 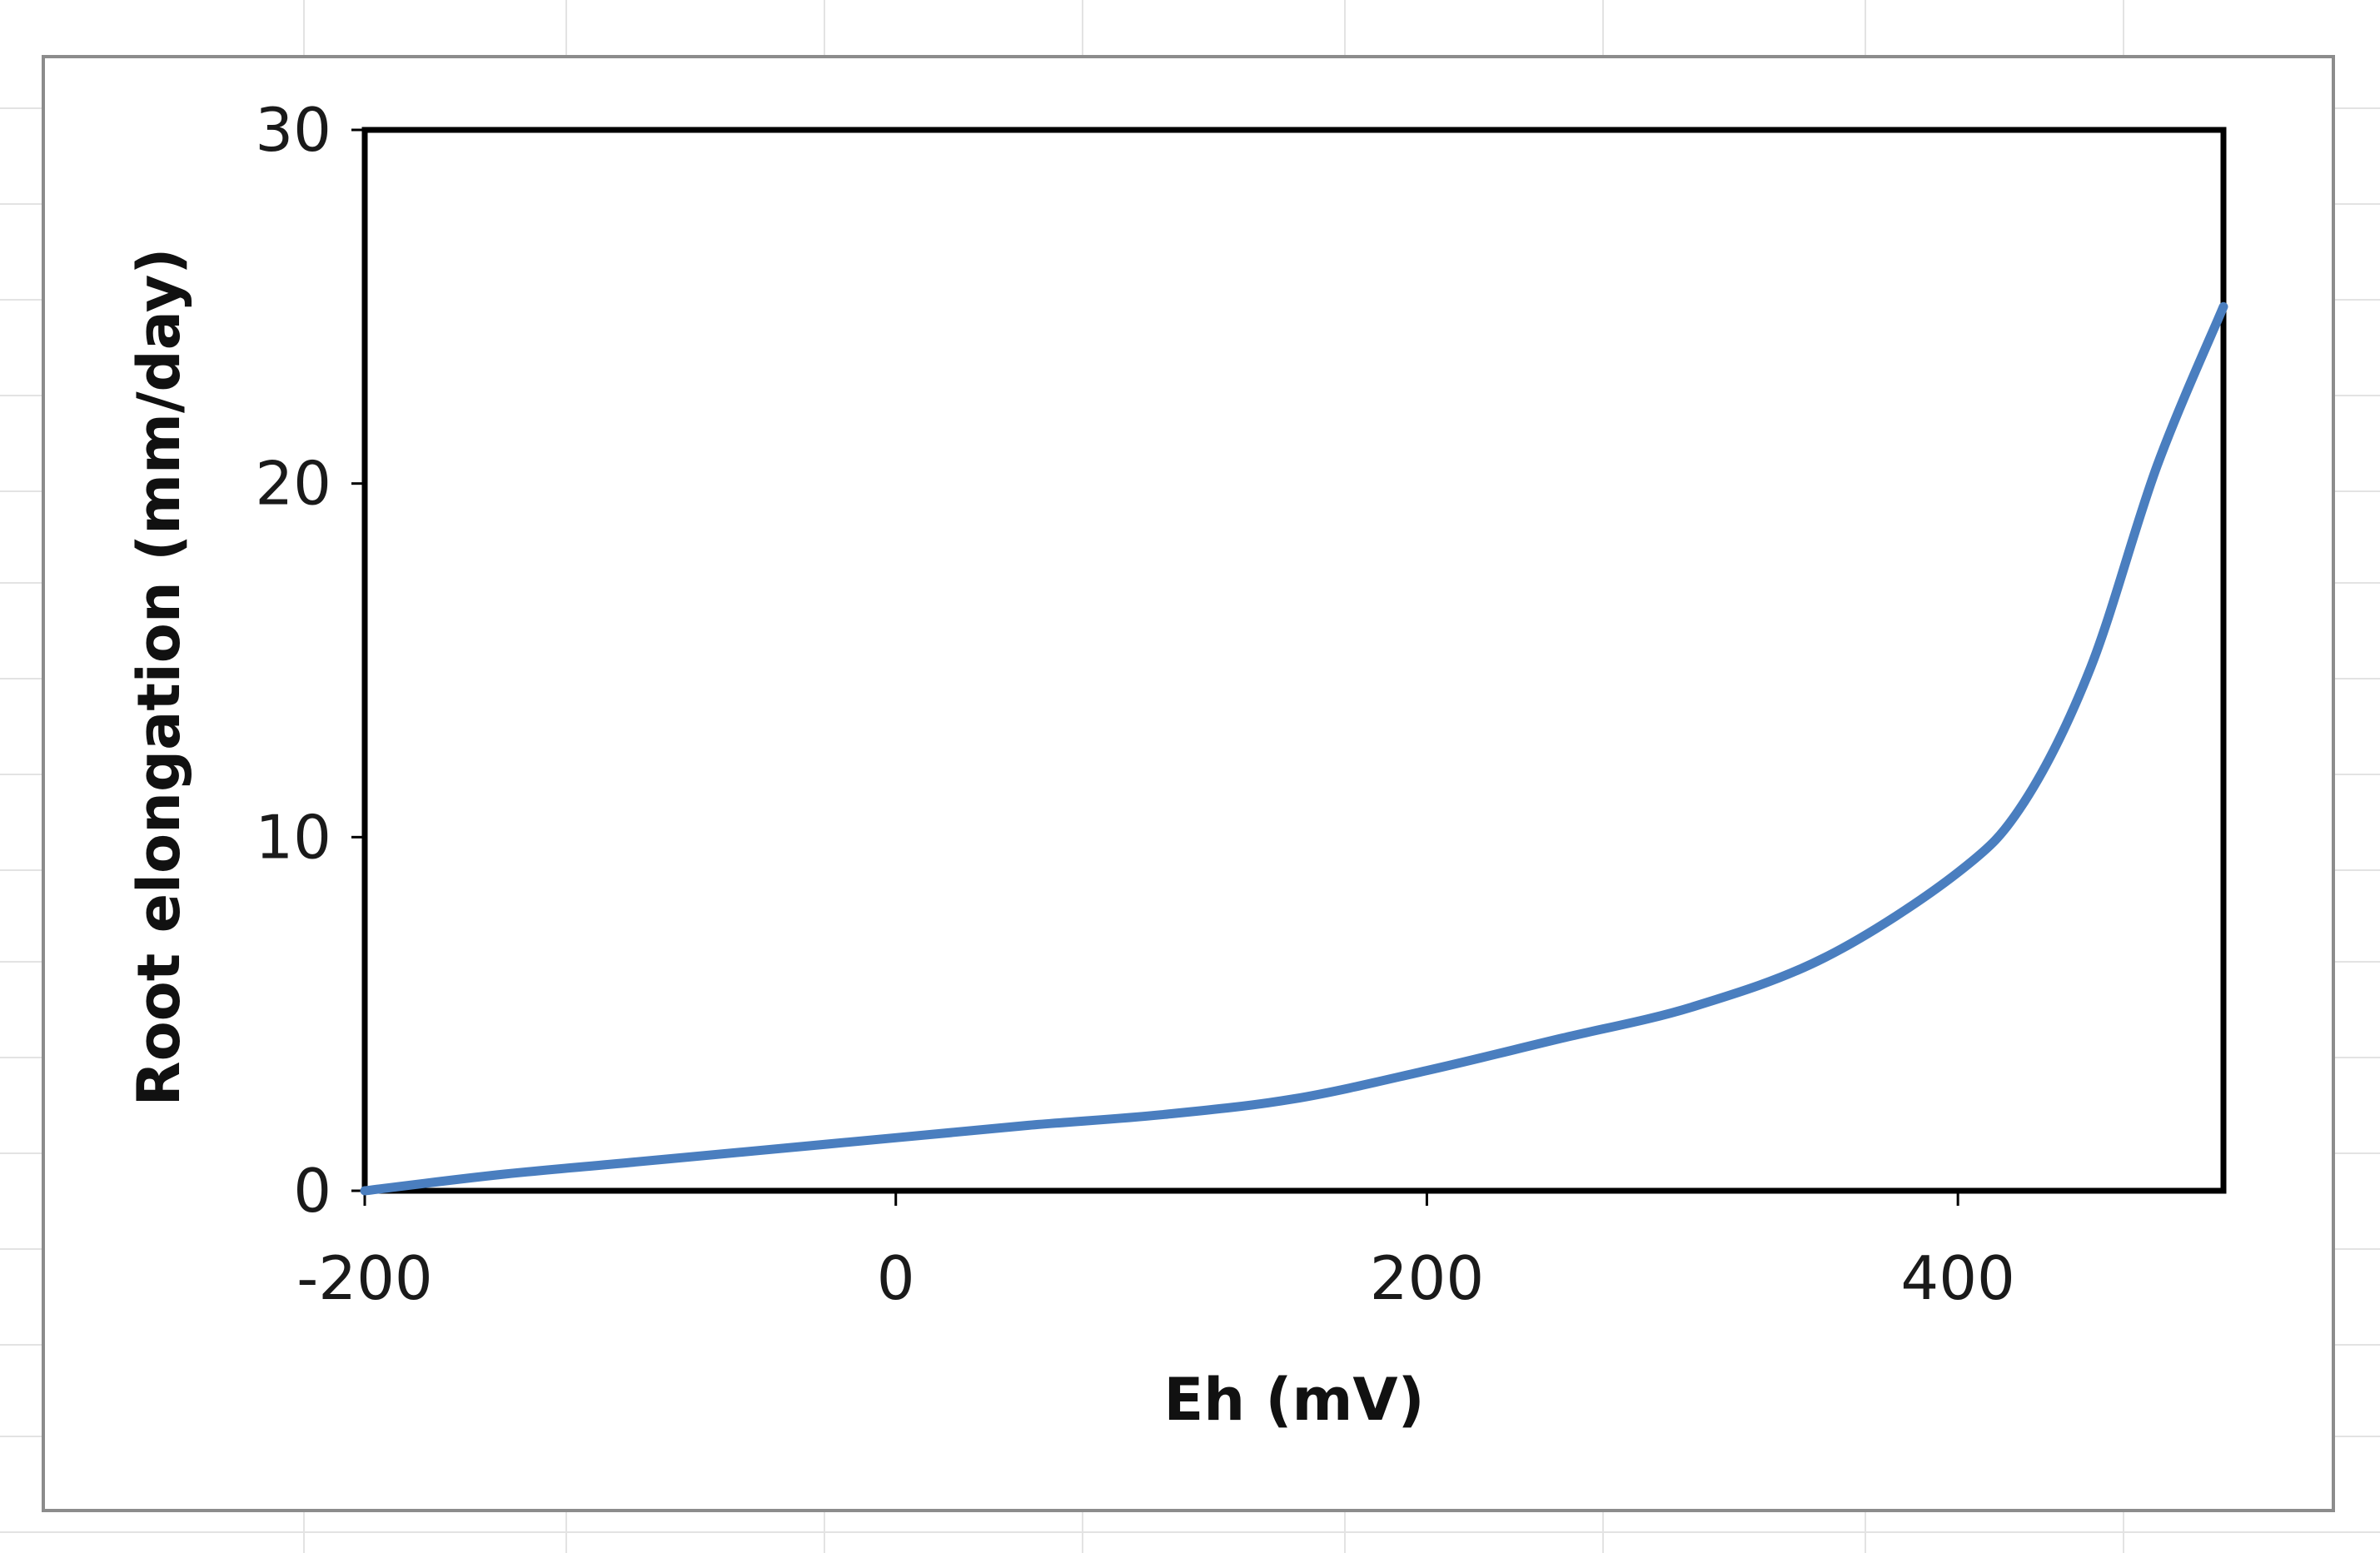 What do you see at coordinates (293, 130) in the screenshot?
I see `y-tick-label: 30` at bounding box center [293, 130].